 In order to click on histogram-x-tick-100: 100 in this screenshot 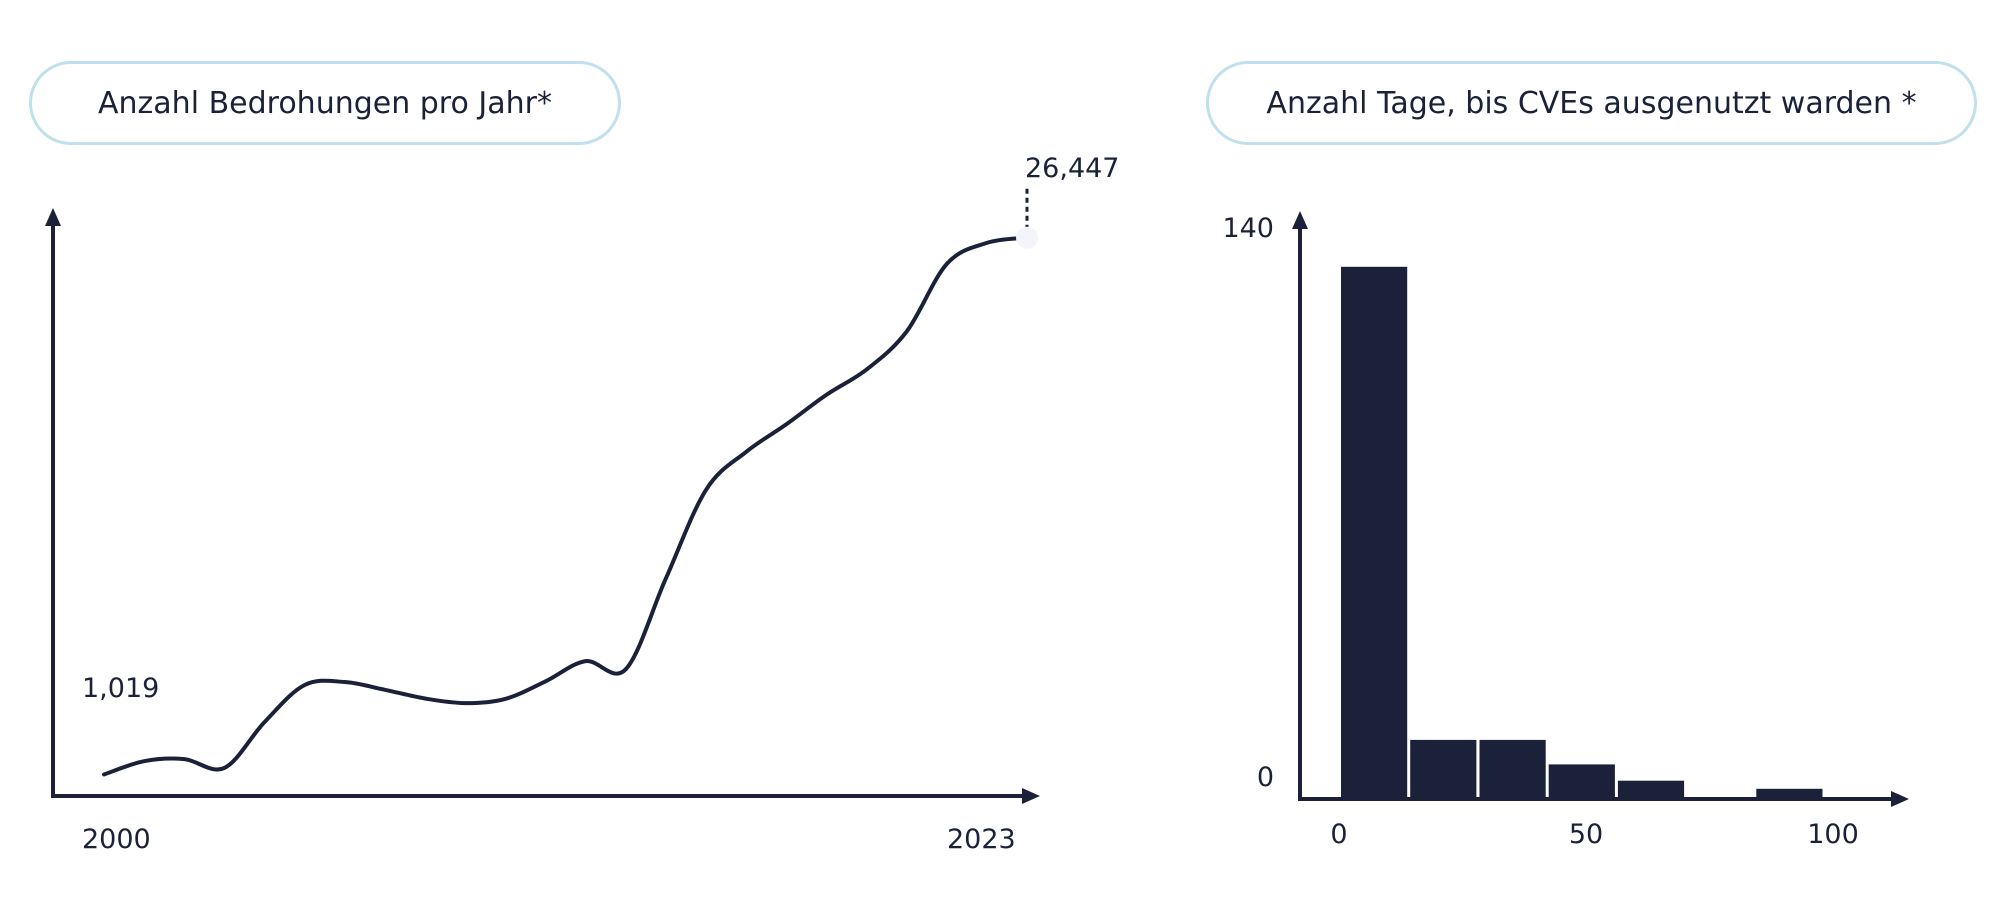, I will do `click(1833, 834)`.